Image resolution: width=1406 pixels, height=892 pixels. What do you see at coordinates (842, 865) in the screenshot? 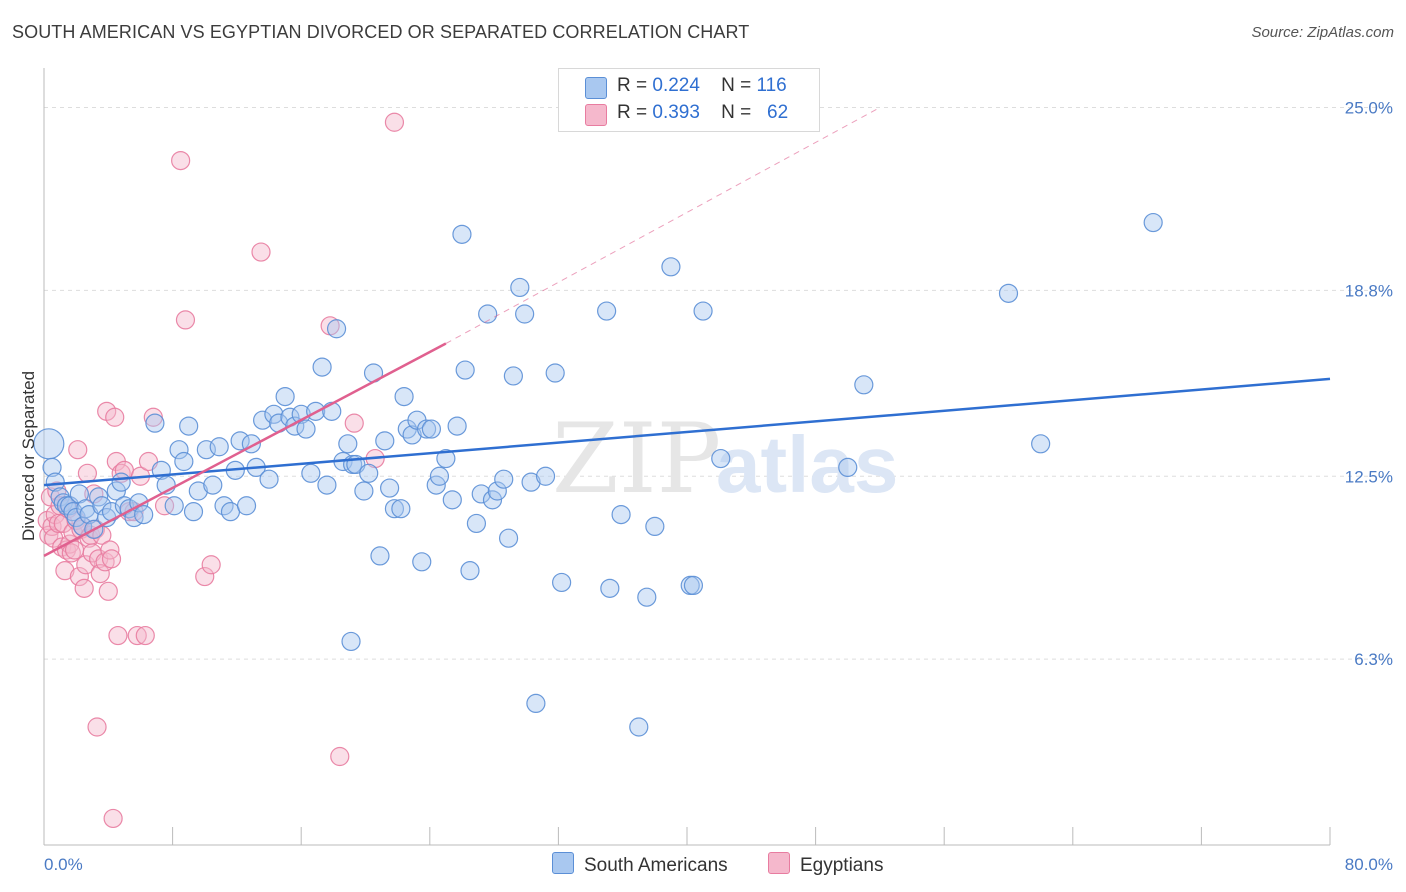
I see `legend-label: Egyptians` at bounding box center [842, 865].